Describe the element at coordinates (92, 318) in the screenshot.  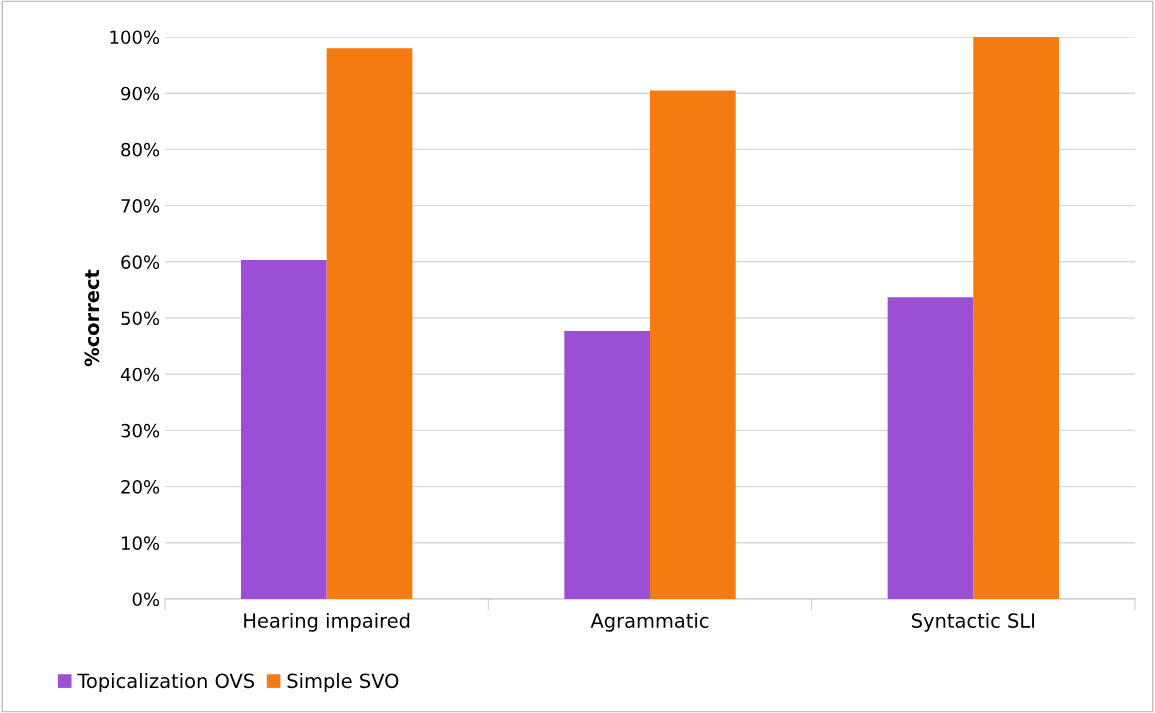
I see `y-axis-title: %correct` at that location.